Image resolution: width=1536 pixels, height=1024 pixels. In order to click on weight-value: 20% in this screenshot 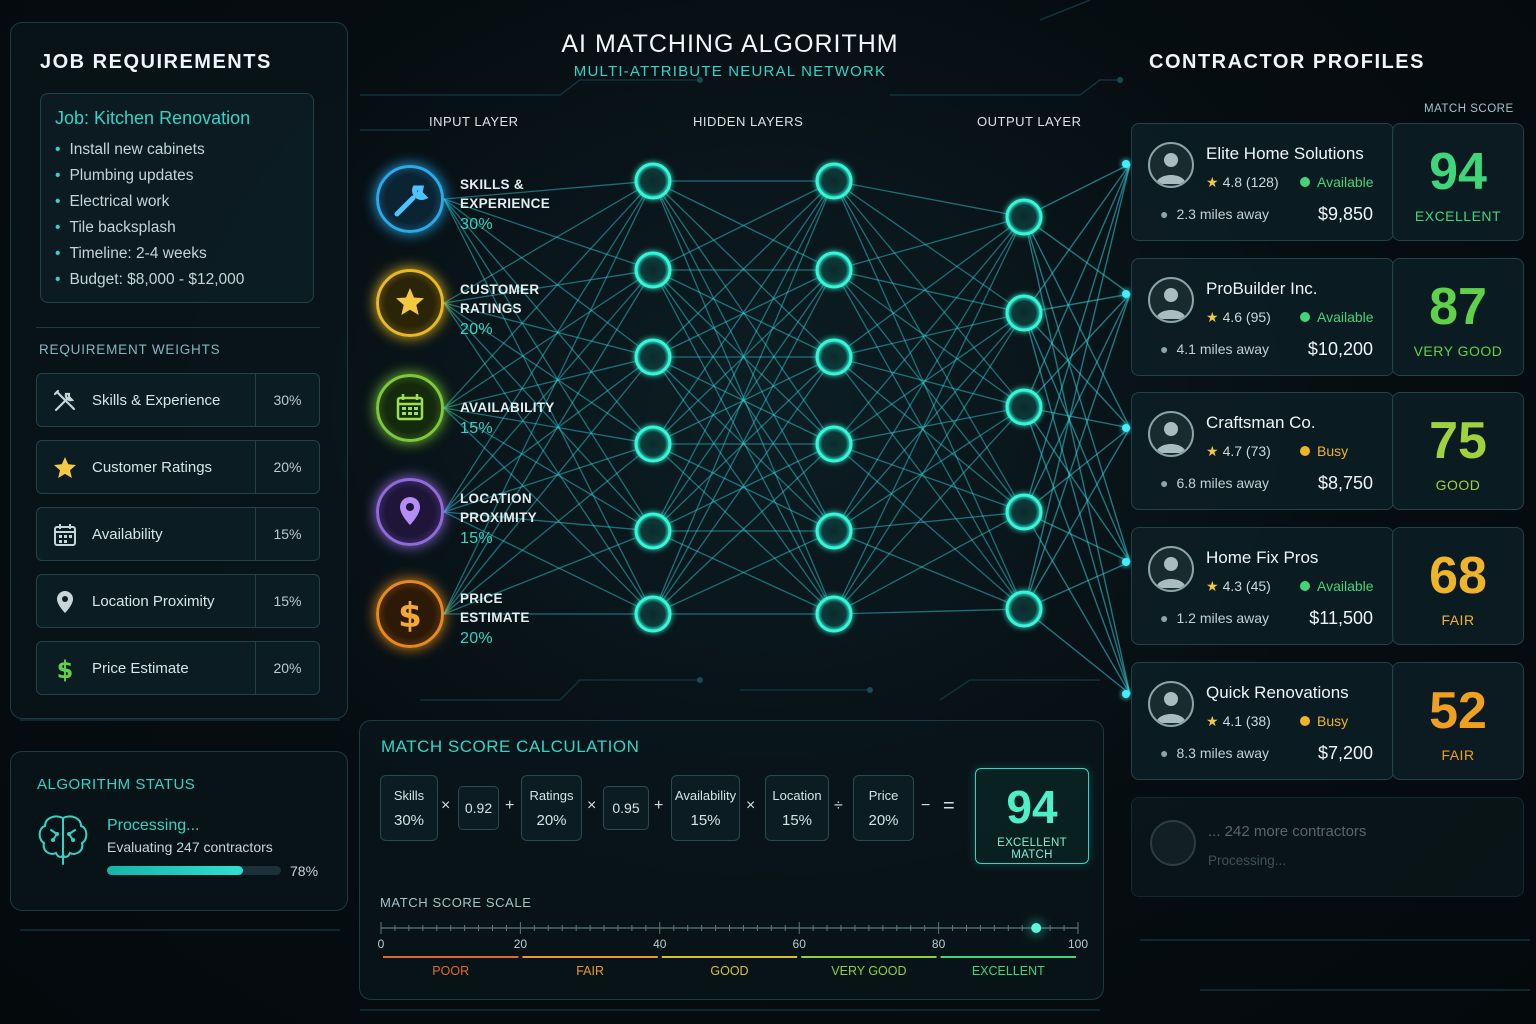, I will do `click(287, 668)`.